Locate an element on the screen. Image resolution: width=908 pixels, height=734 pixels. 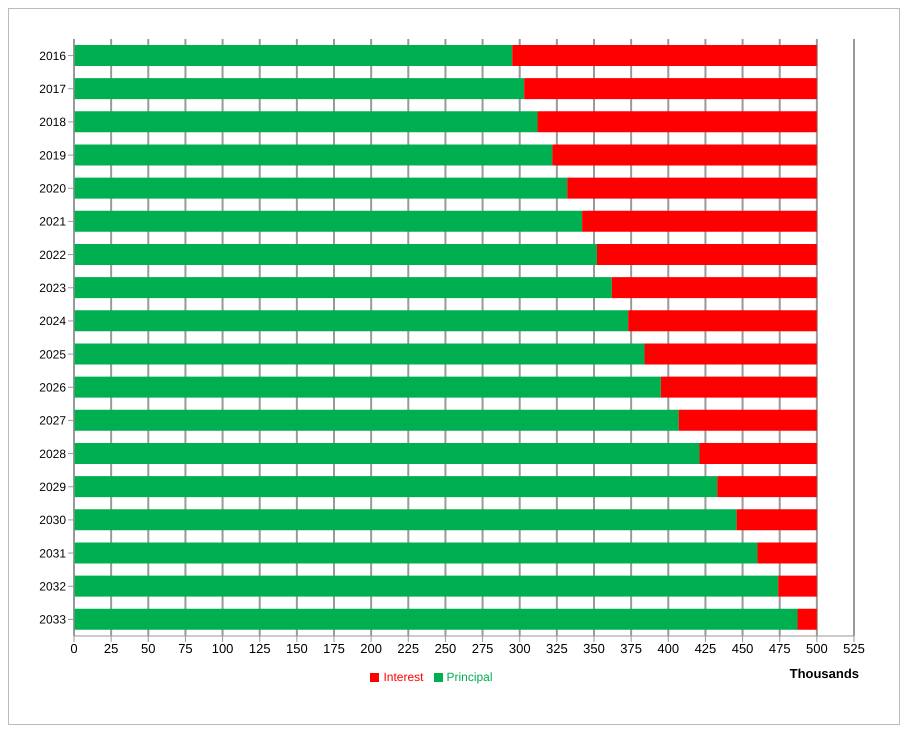
x-tick-label: 225 is located at coordinates (408, 648).